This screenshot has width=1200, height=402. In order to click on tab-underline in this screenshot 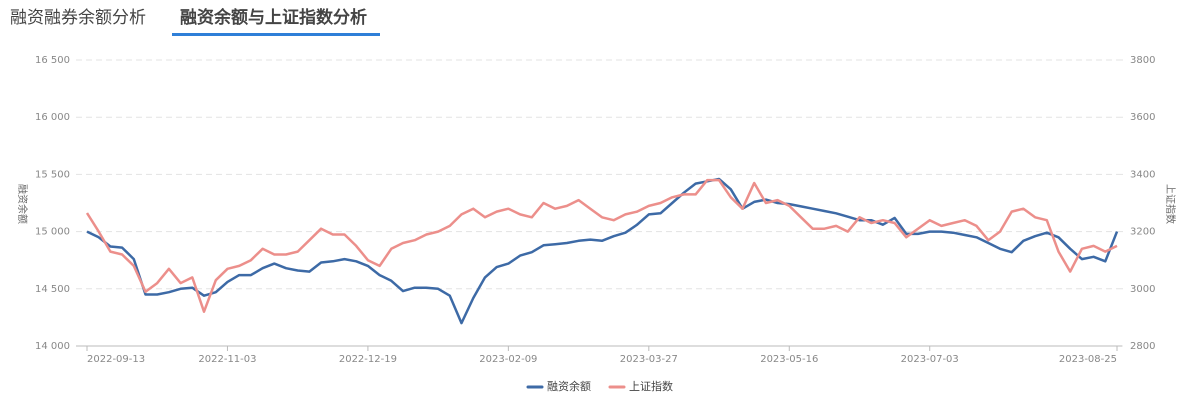, I will do `click(276, 34)`.